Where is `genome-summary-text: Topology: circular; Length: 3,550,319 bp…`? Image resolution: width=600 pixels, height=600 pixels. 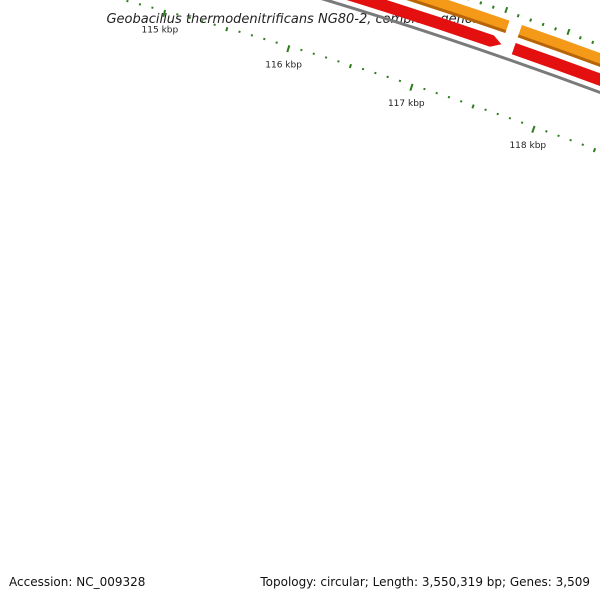
genome-summary-text: Topology: circular; Length: 3,550,319 bp… is located at coordinates (424, 582).